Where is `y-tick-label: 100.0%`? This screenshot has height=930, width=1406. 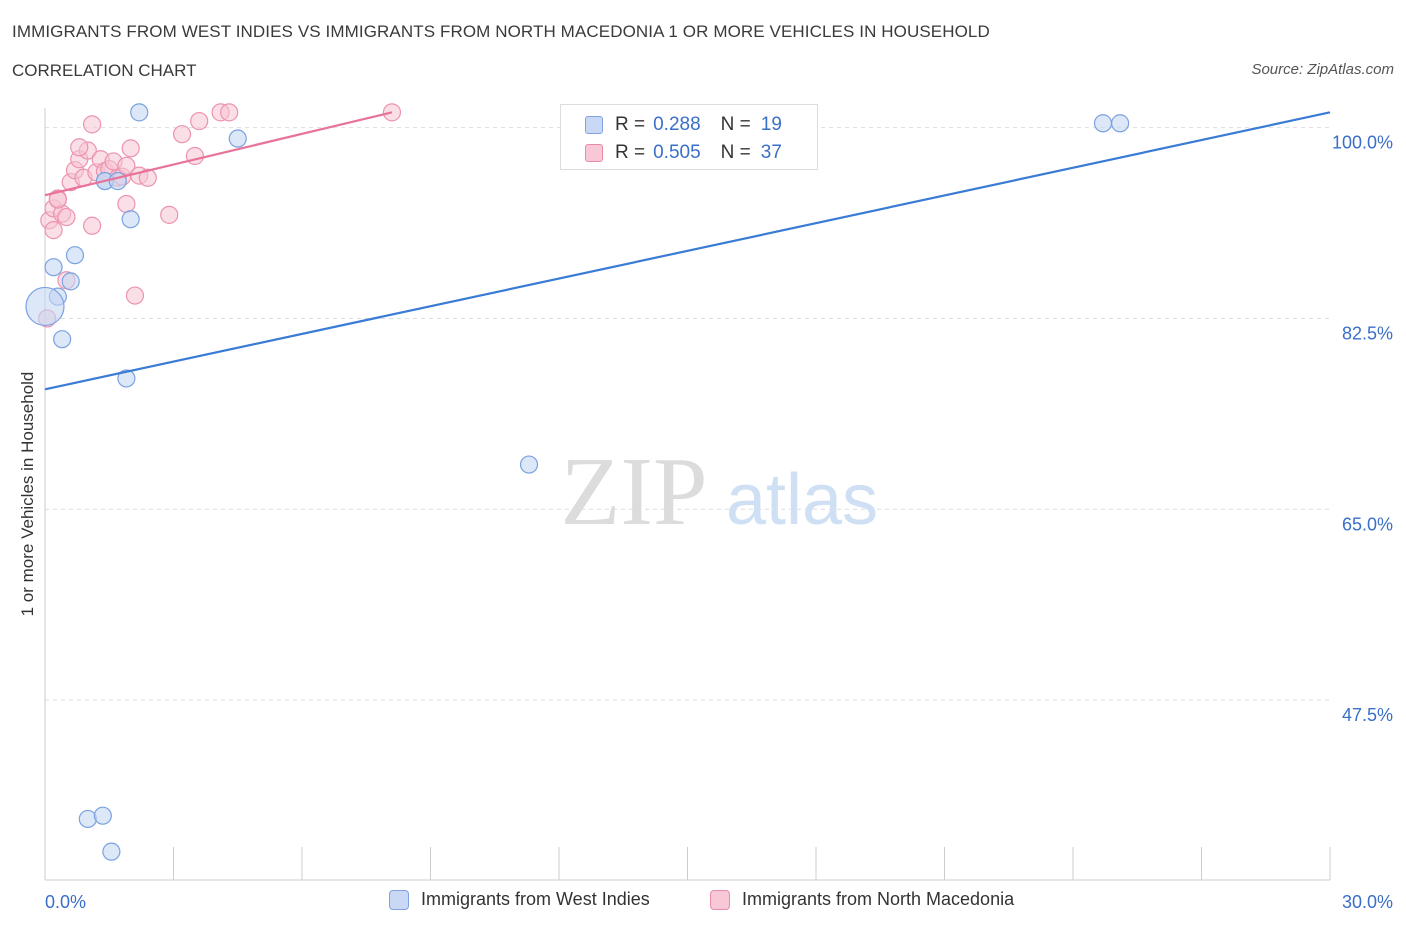
y-tick-label: 100.0% is located at coordinates (1362, 143).